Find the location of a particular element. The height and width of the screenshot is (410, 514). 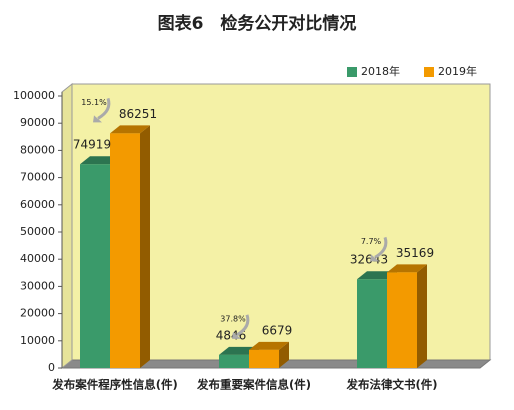

legend-label: 2018年 is located at coordinates (380, 71).